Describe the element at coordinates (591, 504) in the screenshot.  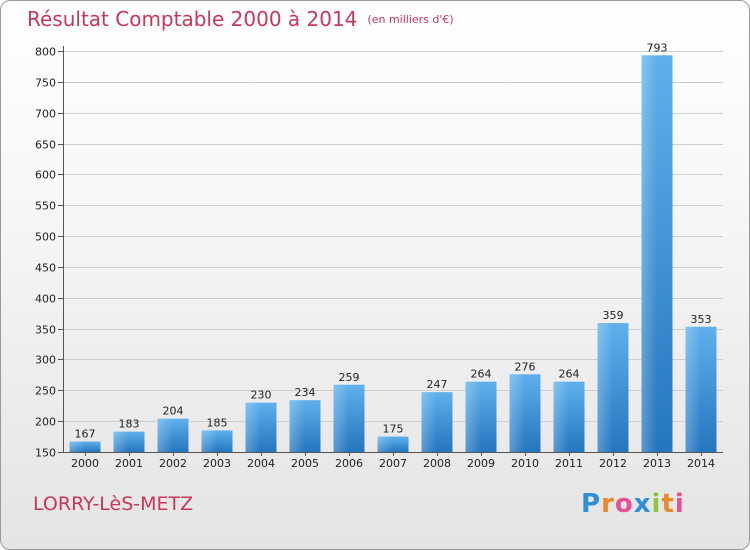
I see `logo-letter: P` at that location.